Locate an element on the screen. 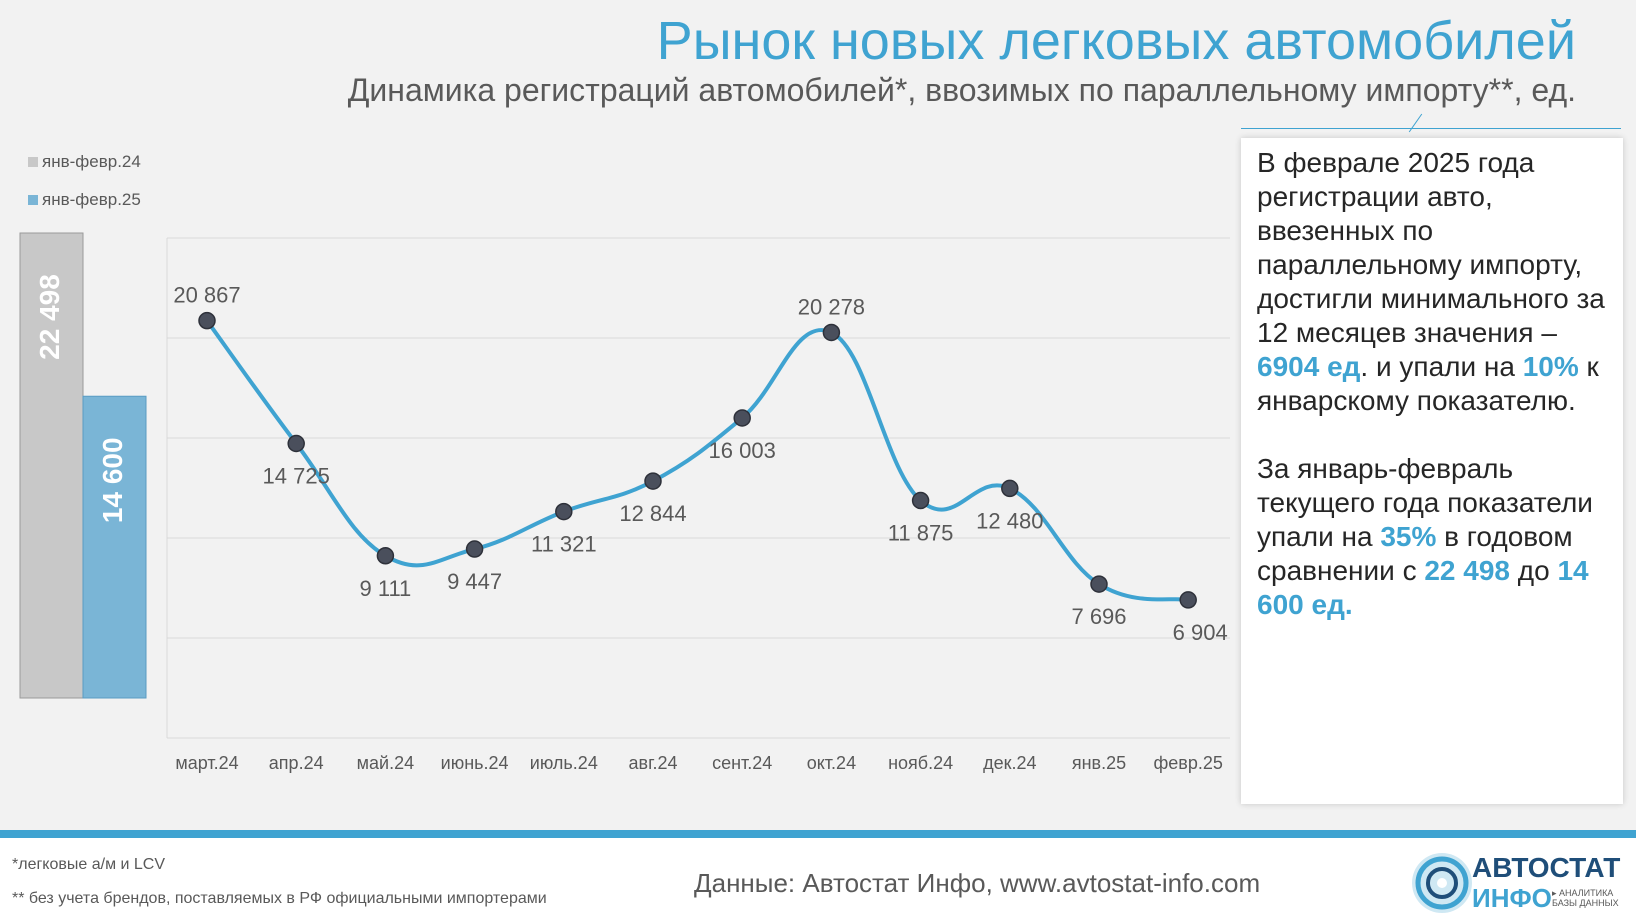 Image resolution: width=1636 pixels, height=924 pixels. footer-divider is located at coordinates (818, 834).